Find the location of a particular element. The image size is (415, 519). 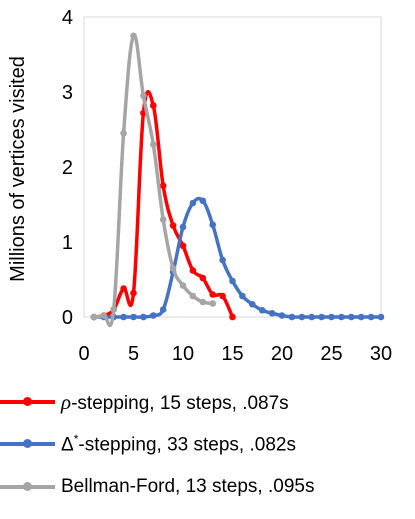

legend-item-delta-stepping: Δ*-stepping, 33 steps, .082s is located at coordinates (148, 444).